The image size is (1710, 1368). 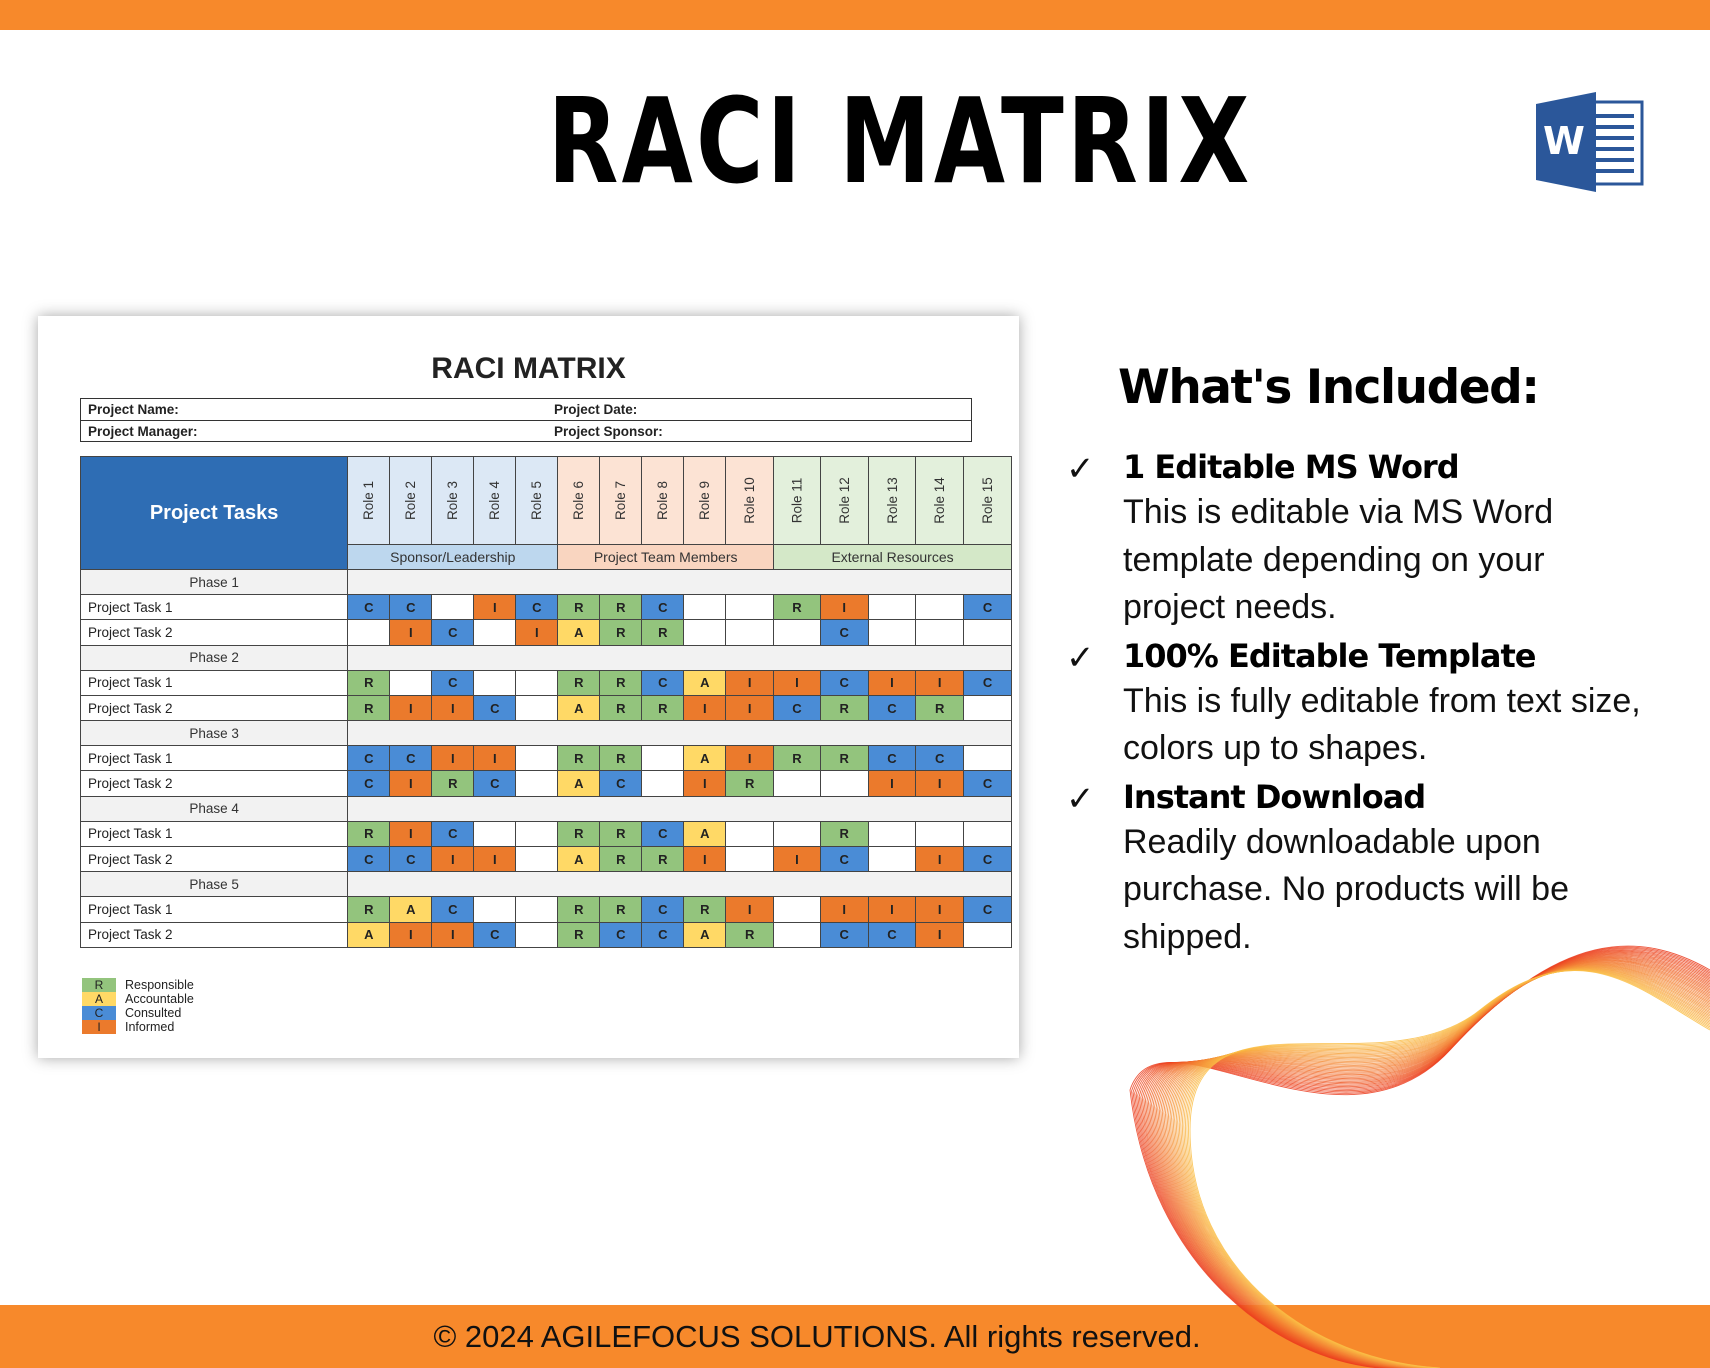 I want to click on included-item-text: project needs., so click(x=1230, y=607).